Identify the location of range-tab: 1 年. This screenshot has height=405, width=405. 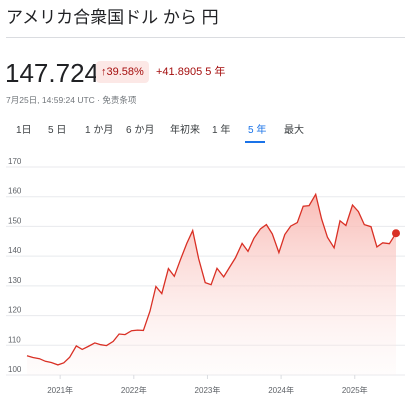
(221, 130).